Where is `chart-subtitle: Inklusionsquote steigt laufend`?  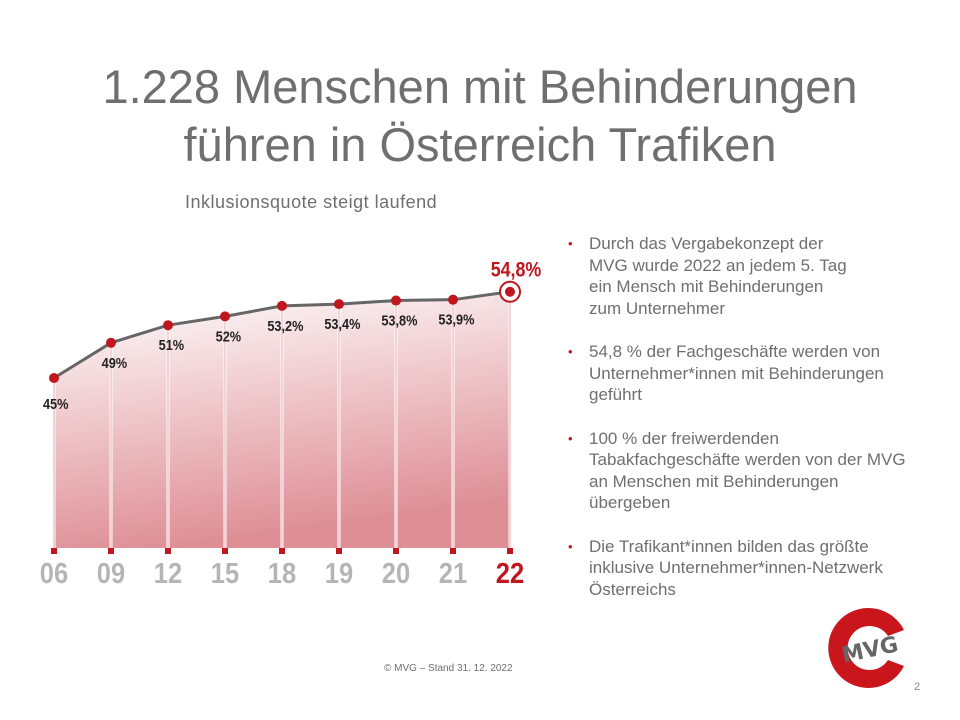 chart-subtitle: Inklusionsquote steigt laufend is located at coordinates (311, 202).